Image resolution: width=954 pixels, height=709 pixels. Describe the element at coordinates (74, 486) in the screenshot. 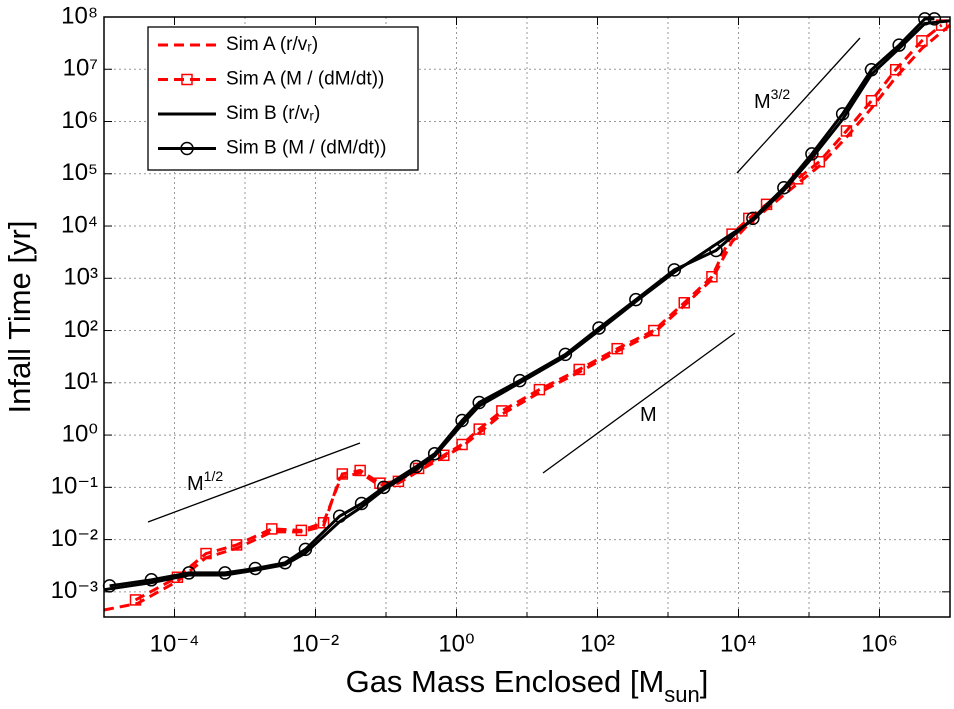

I see `y-tick-label: 10⁻¹` at that location.